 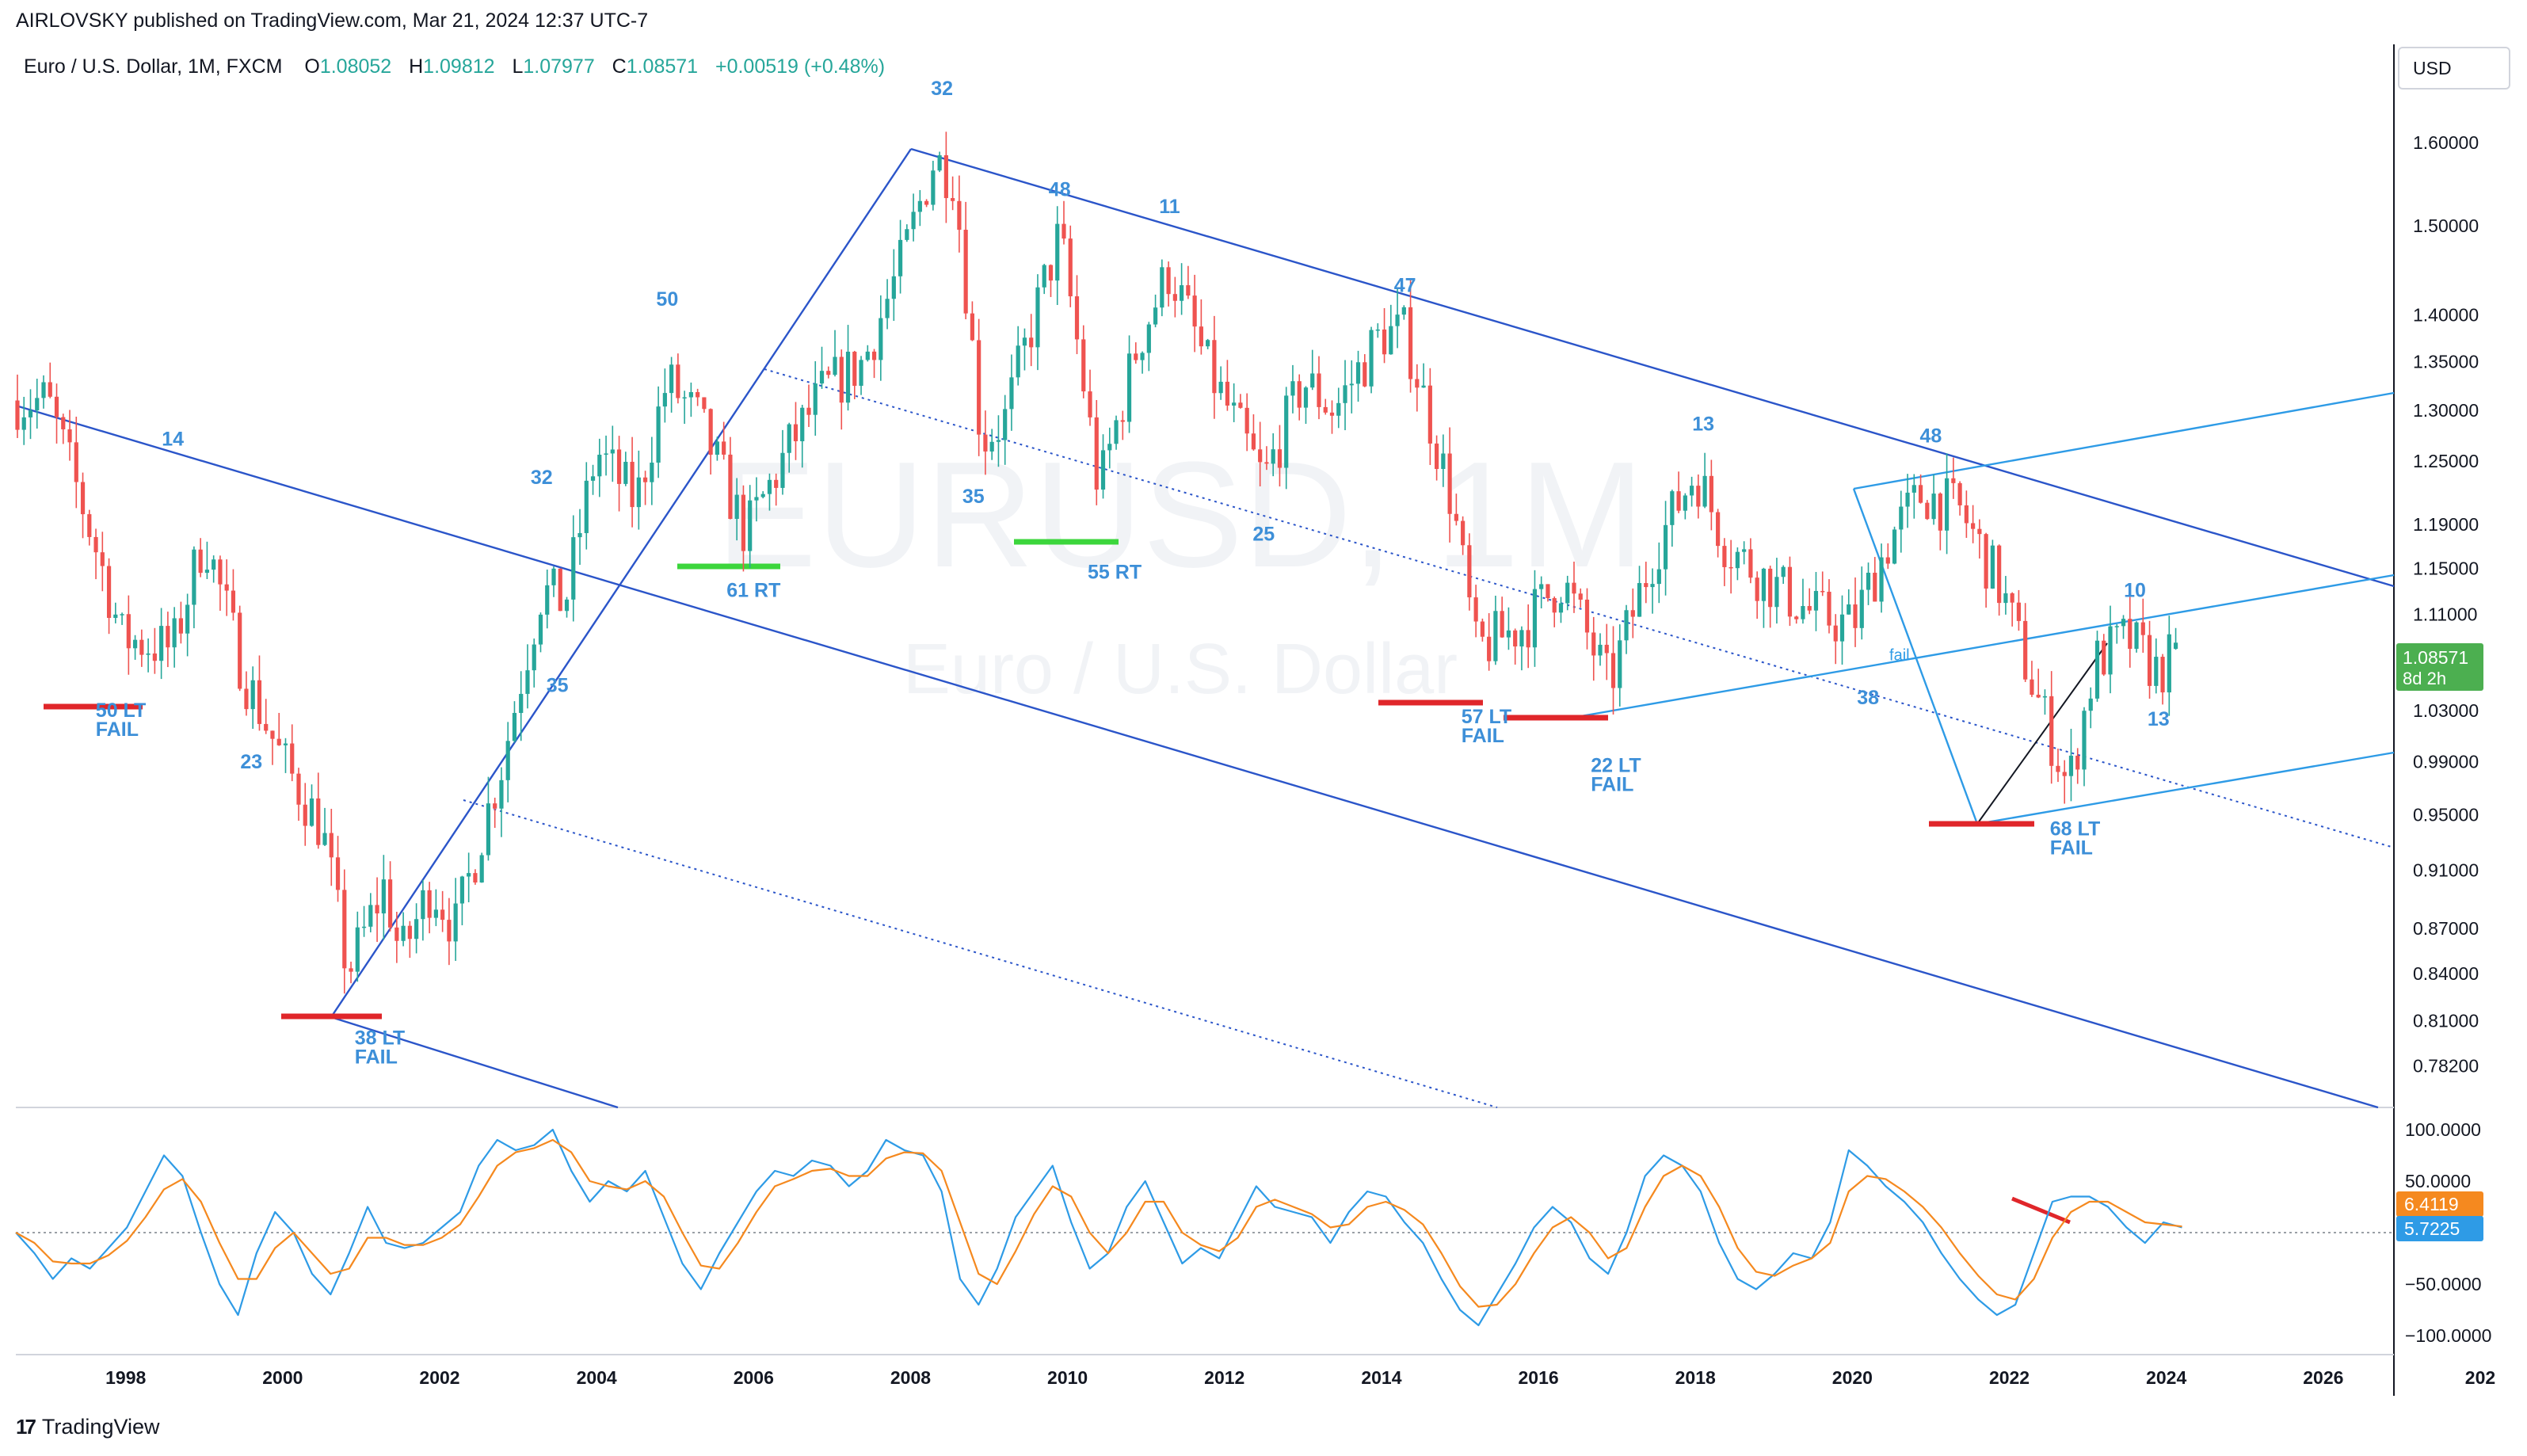 What do you see at coordinates (2446, 410) in the screenshot?
I see `price-tick-label: 1.30000` at bounding box center [2446, 410].